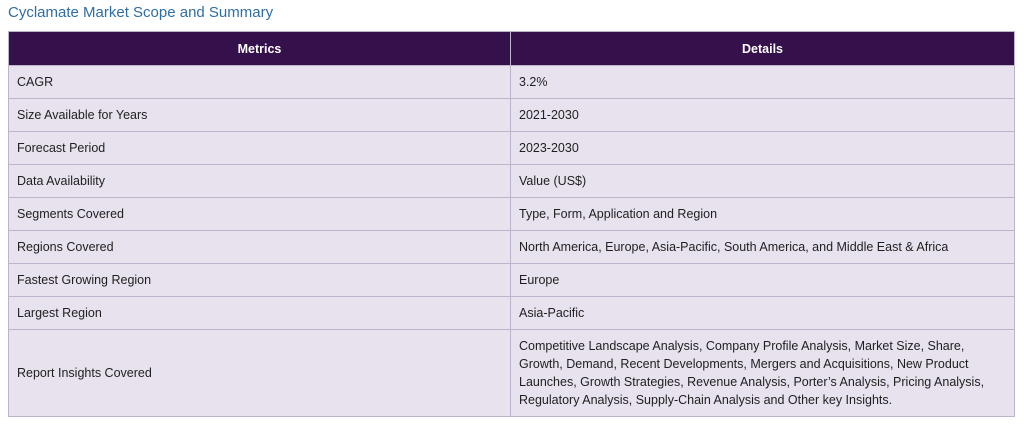 This screenshot has width=1024, height=427. I want to click on metric-cell: Regions Covered, so click(259, 247).